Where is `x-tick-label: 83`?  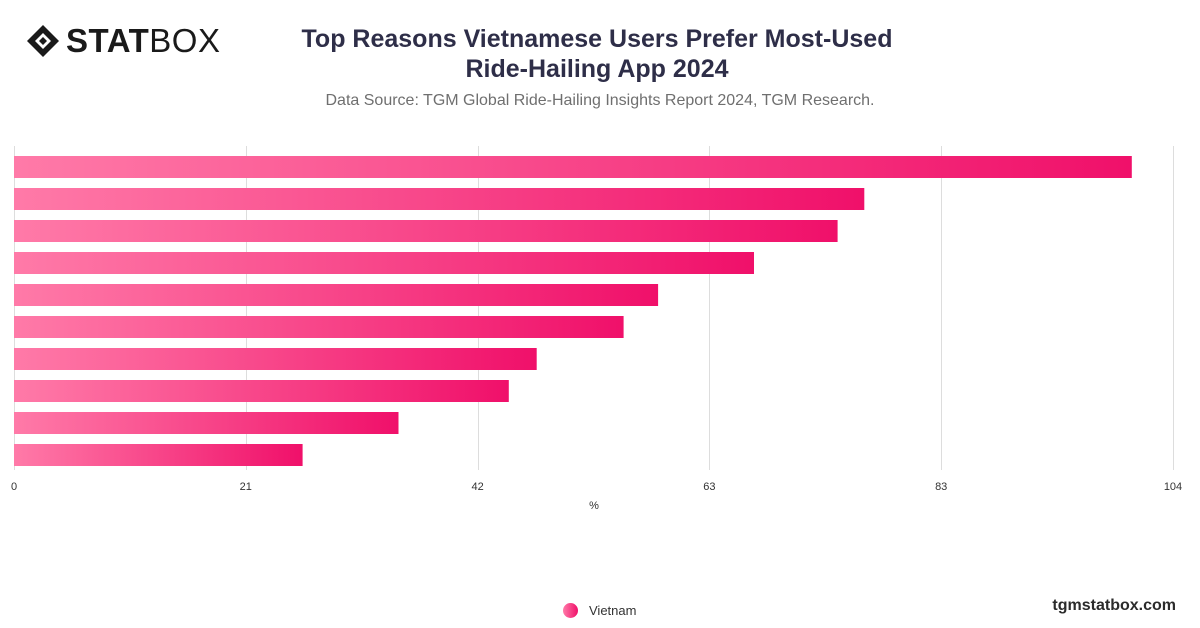 x-tick-label: 83 is located at coordinates (941, 487).